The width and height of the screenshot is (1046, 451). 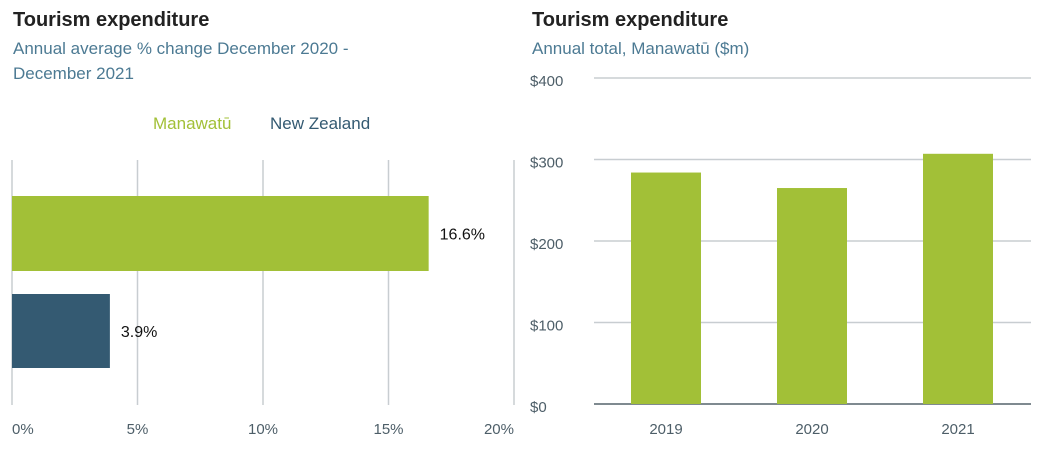 I want to click on y-tick-label: $200, so click(x=546, y=244).